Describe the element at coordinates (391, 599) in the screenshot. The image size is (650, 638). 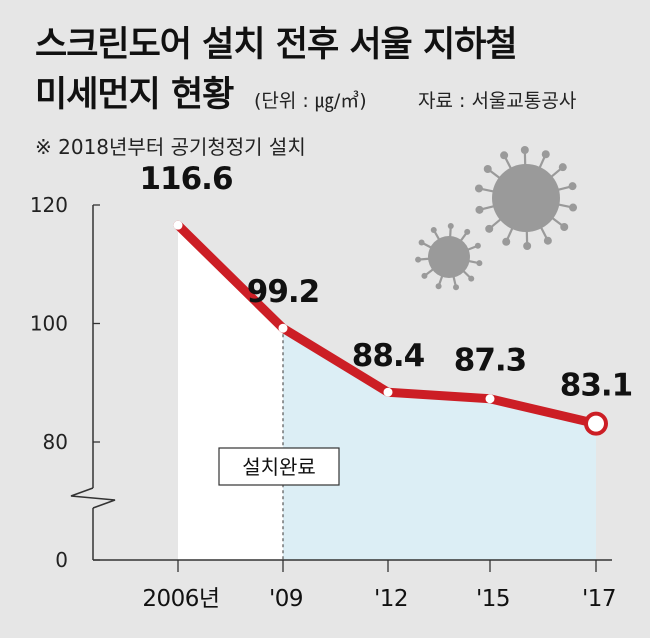
I see `x-tick-label: '12` at that location.